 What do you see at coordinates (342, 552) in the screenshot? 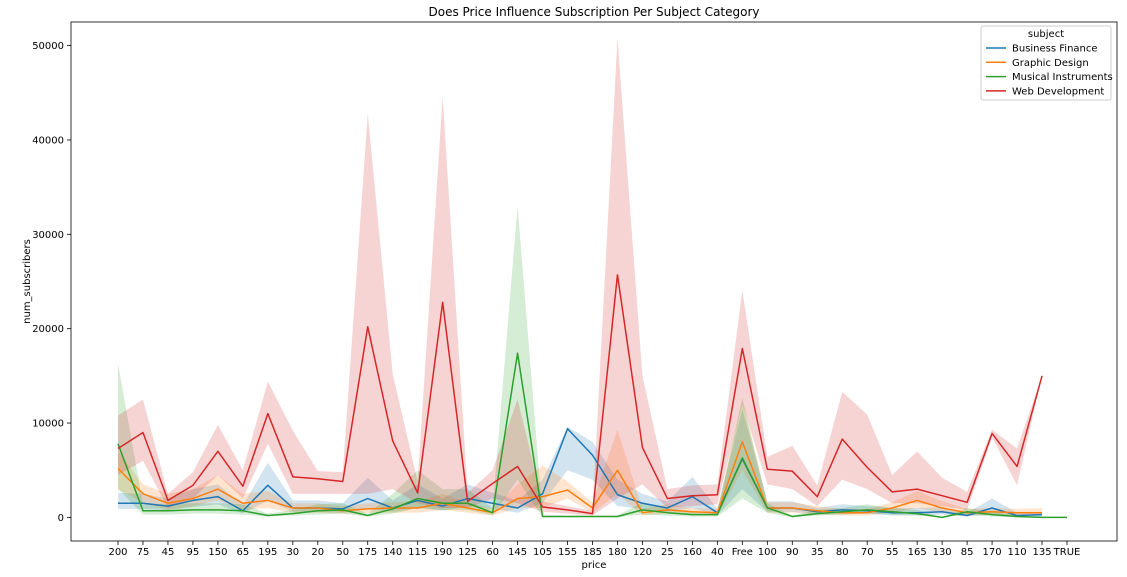
I see `x-tick-label: 50` at bounding box center [342, 552].